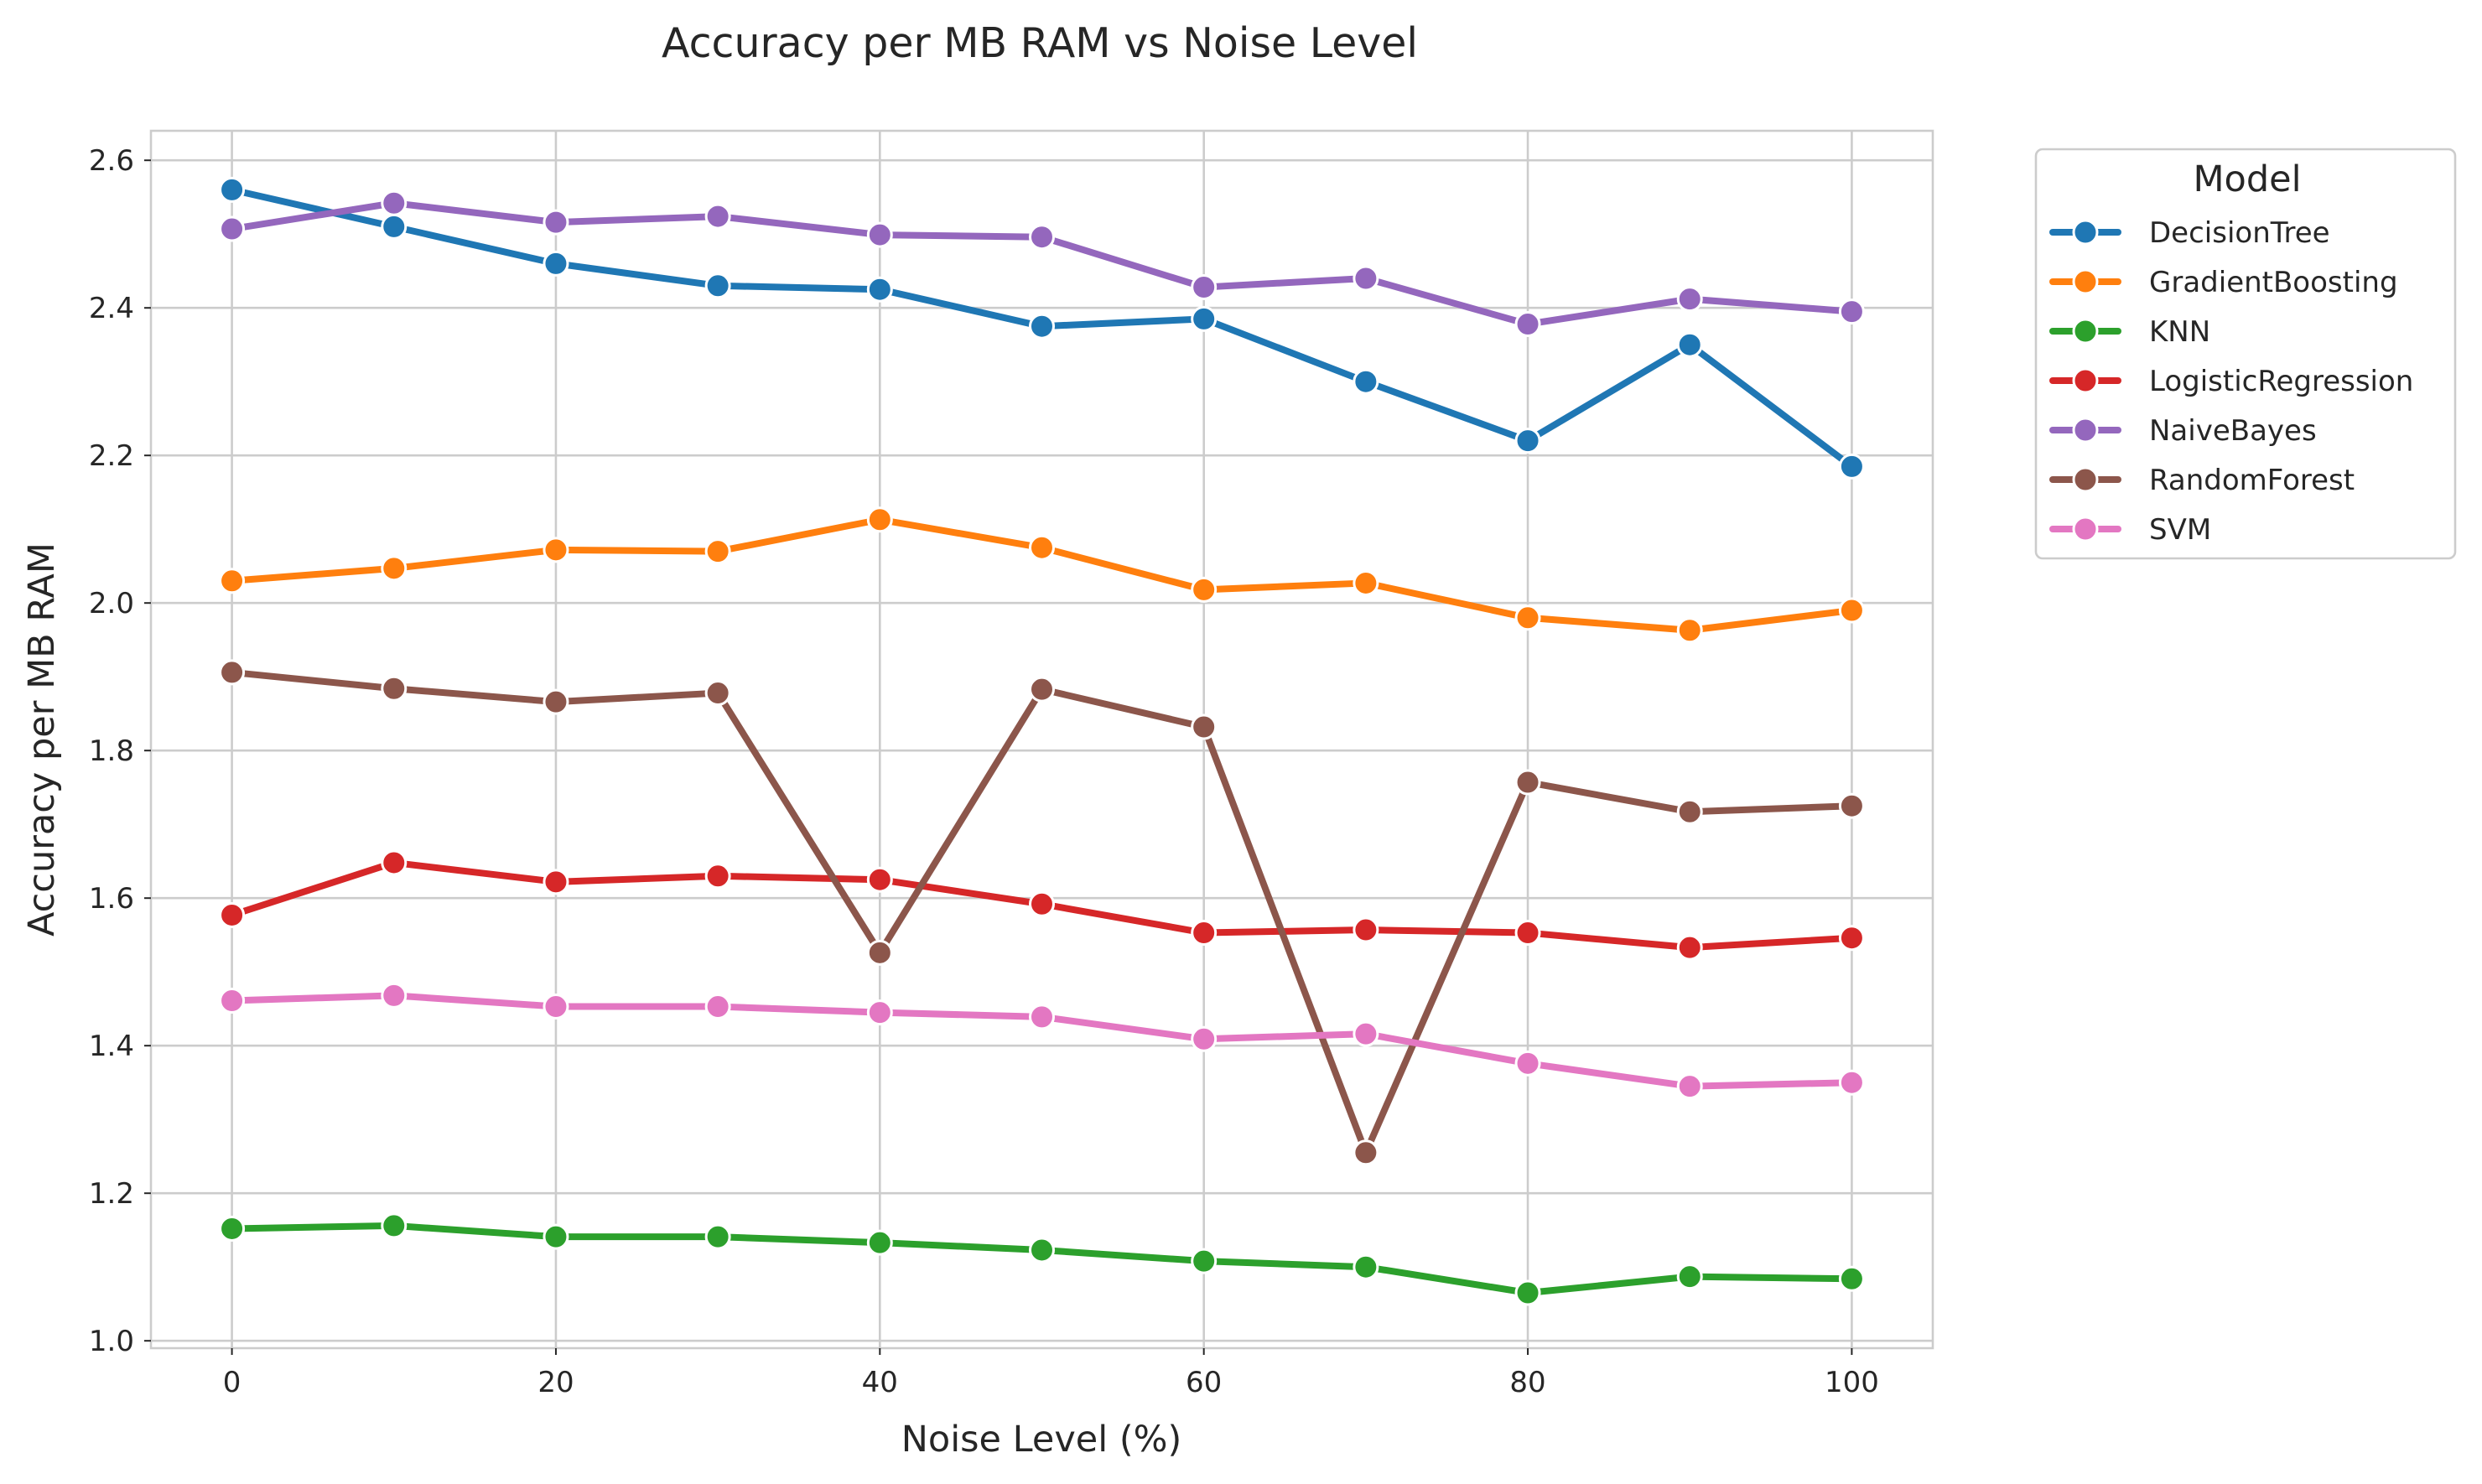 This screenshot has width=2482, height=1484. I want to click on legend-label: SVM, so click(2180, 530).